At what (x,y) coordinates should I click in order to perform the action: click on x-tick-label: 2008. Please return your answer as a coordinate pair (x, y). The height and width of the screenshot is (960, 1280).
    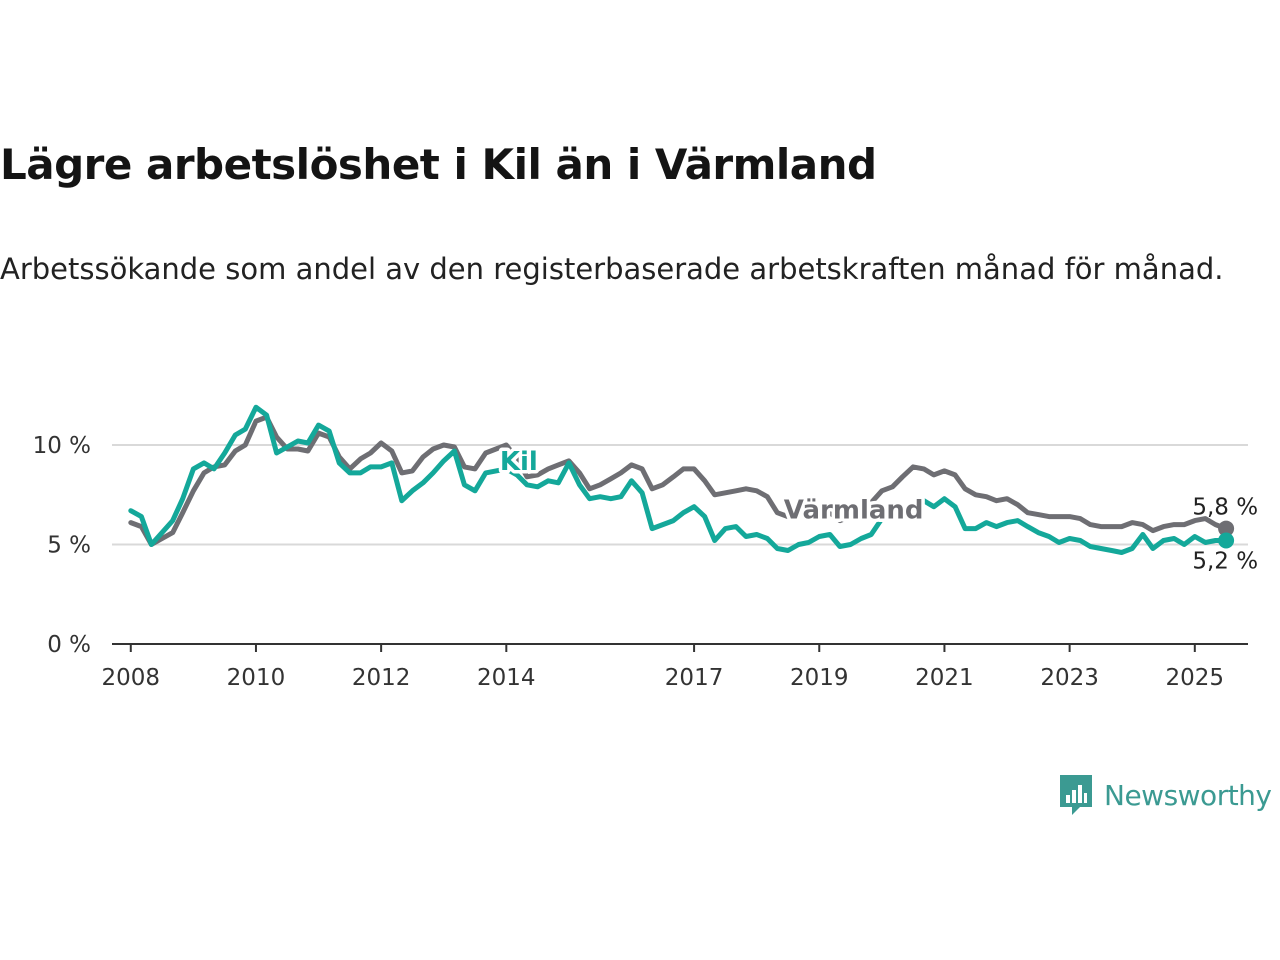
    Looking at the image, I should click on (131, 678).